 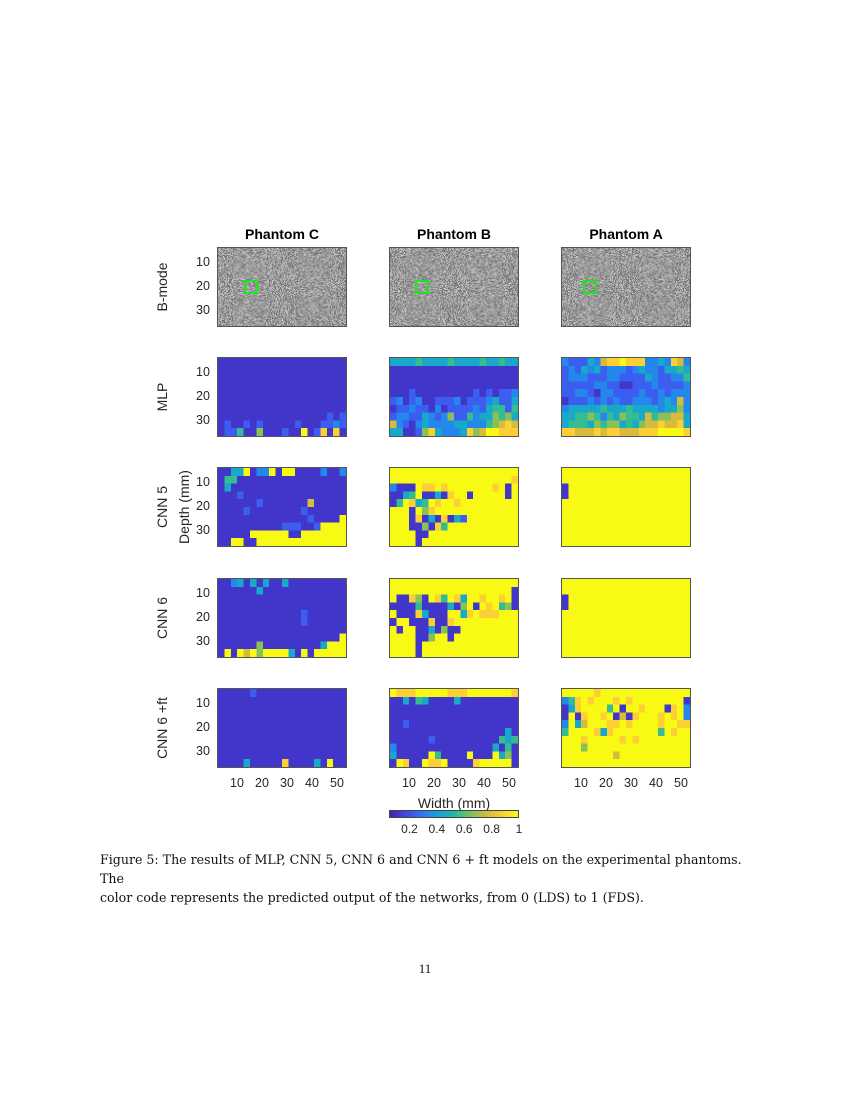 What do you see at coordinates (454, 814) in the screenshot?
I see `colorbar` at bounding box center [454, 814].